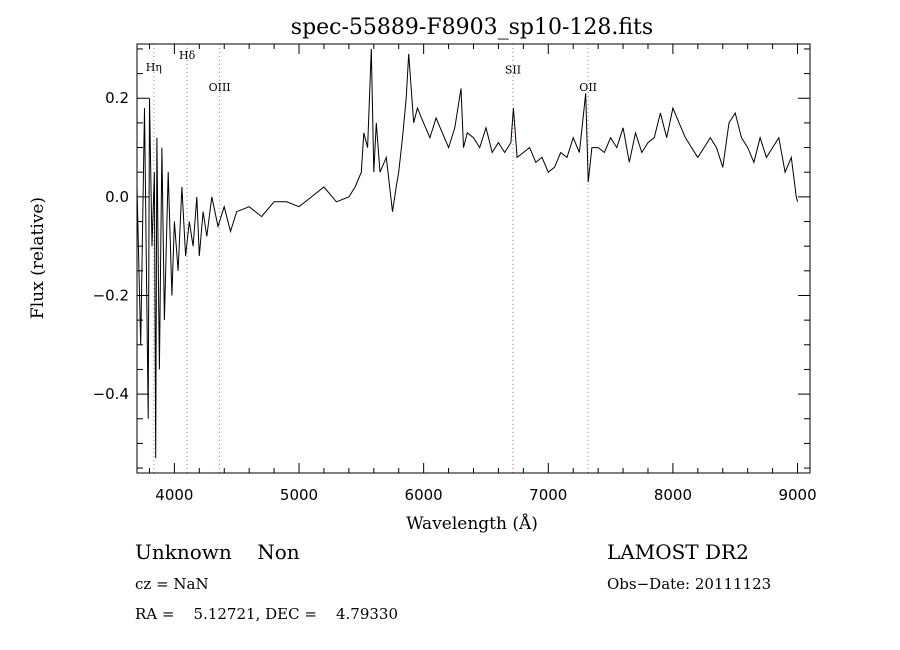 The height and width of the screenshot is (650, 900). What do you see at coordinates (472, 27) in the screenshot?
I see `chart-title: spec-55889-F8903_sp10-128.fits` at bounding box center [472, 27].